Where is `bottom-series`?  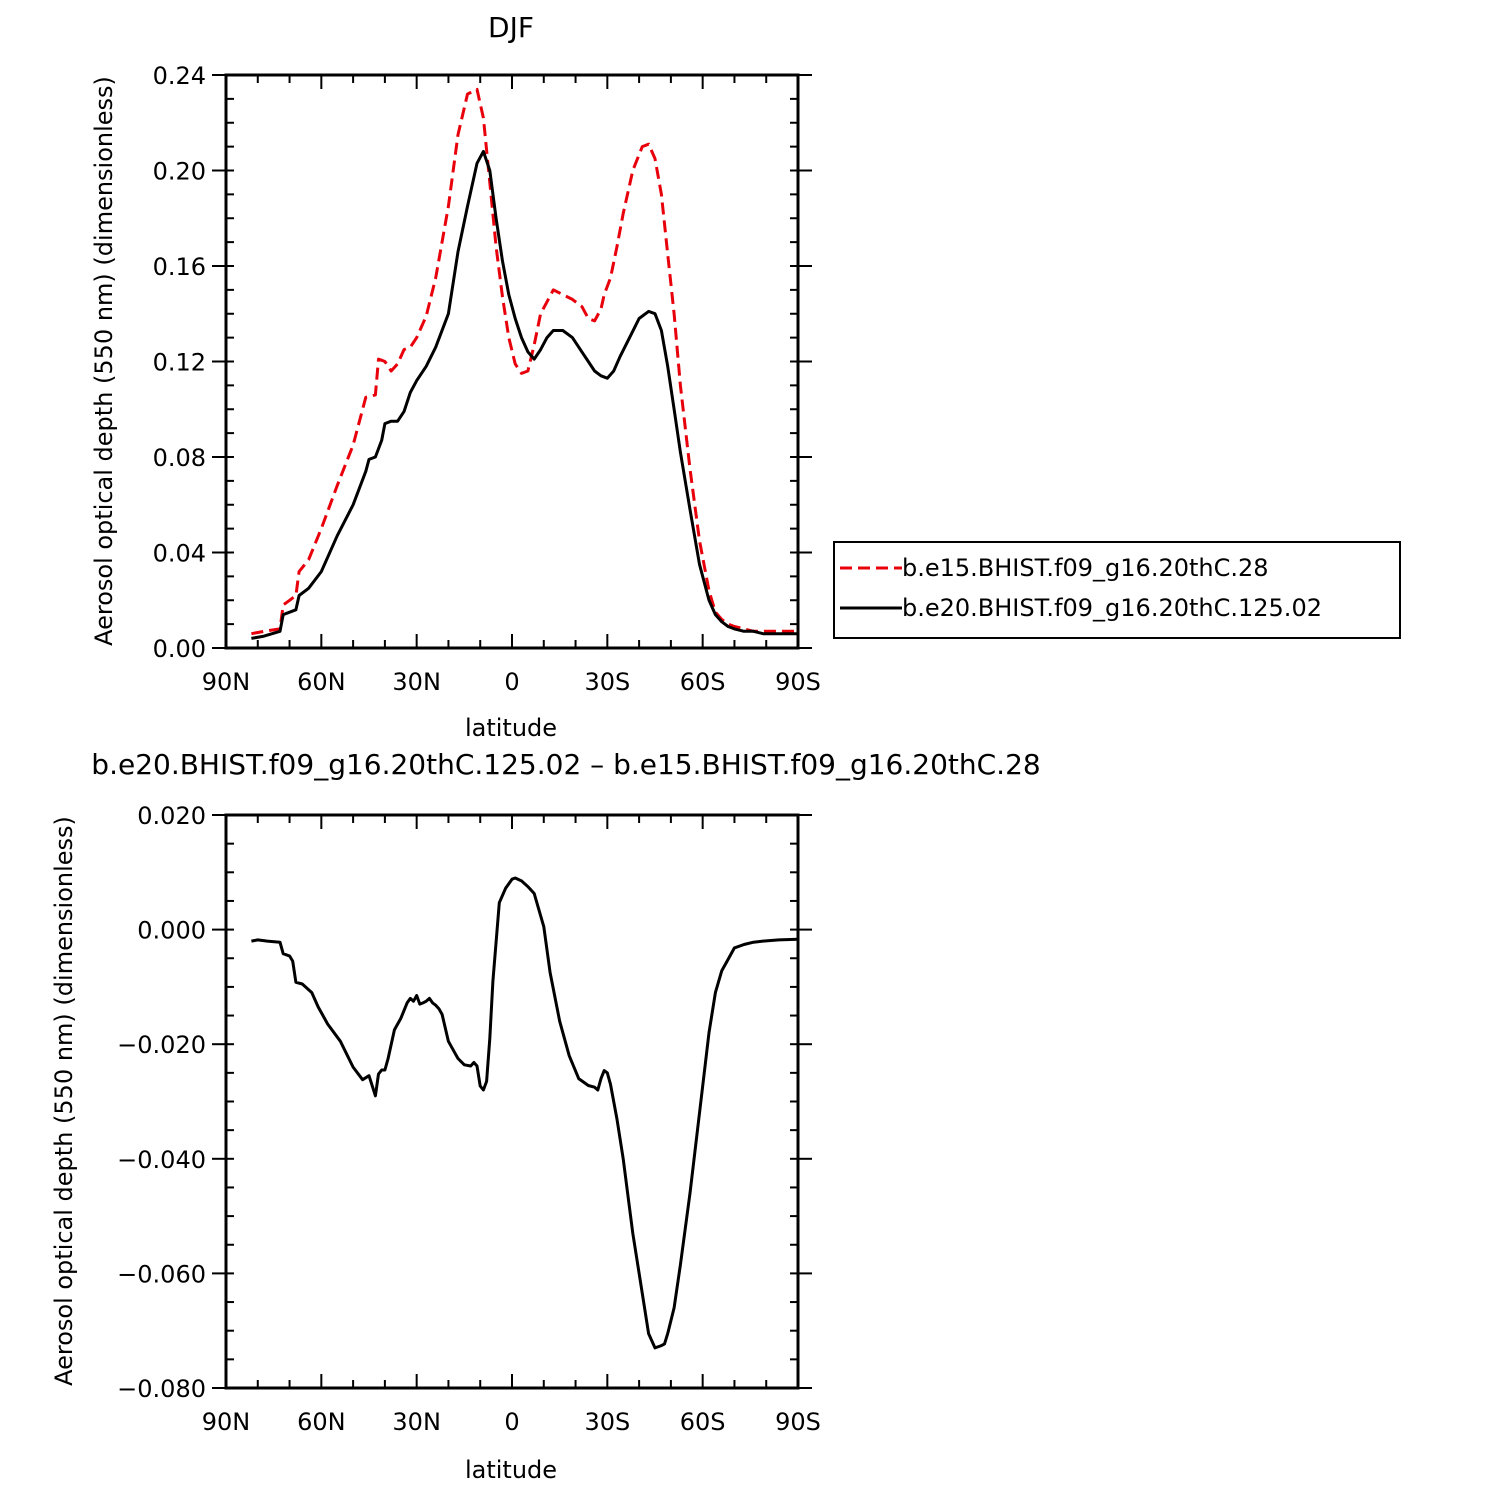 bottom-series is located at coordinates (525, 1113).